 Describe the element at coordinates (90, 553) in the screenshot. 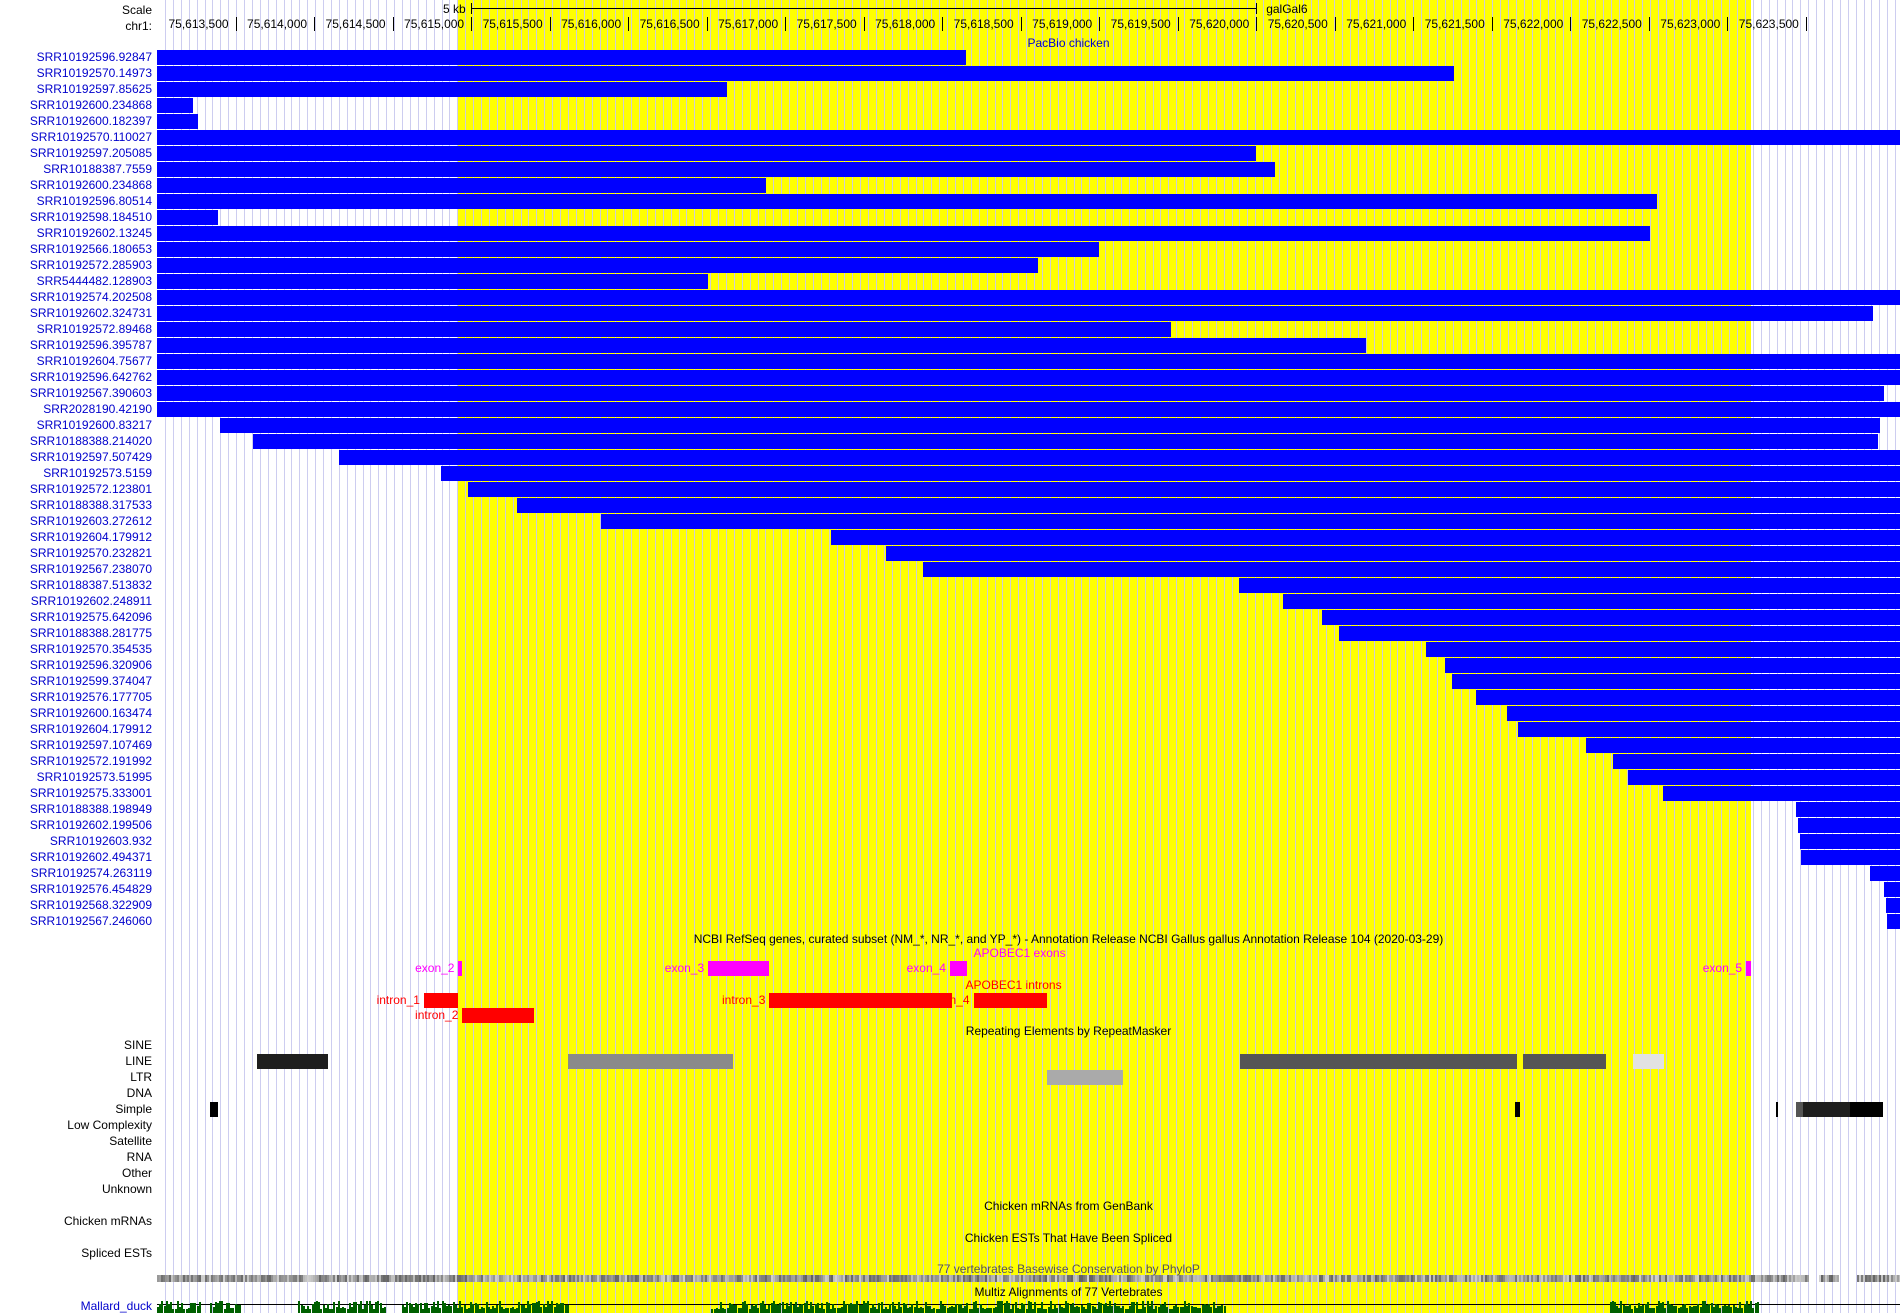

I see `read-label: SRR10192570.232821` at that location.